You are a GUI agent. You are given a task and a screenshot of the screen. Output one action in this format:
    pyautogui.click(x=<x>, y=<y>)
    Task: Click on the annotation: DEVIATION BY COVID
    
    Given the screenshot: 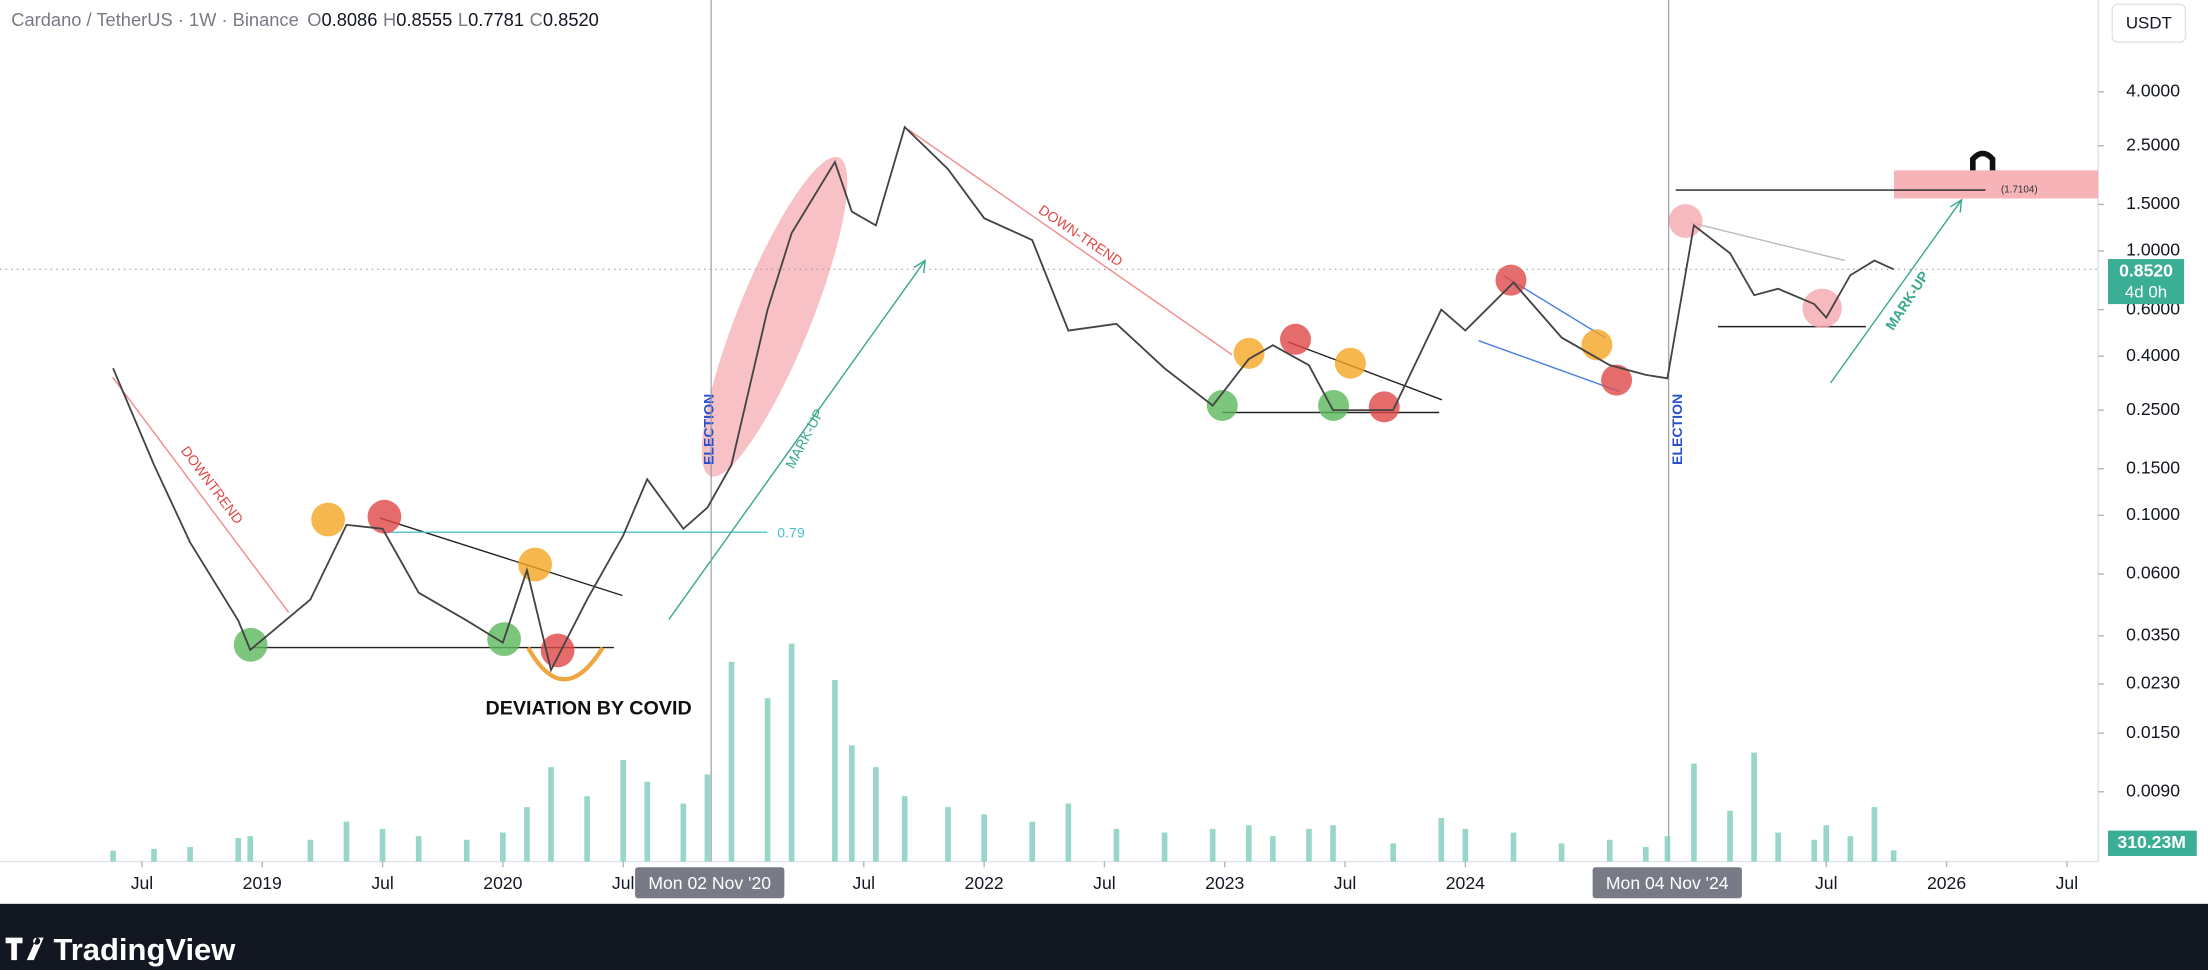 What is the action you would take?
    pyautogui.click(x=589, y=709)
    